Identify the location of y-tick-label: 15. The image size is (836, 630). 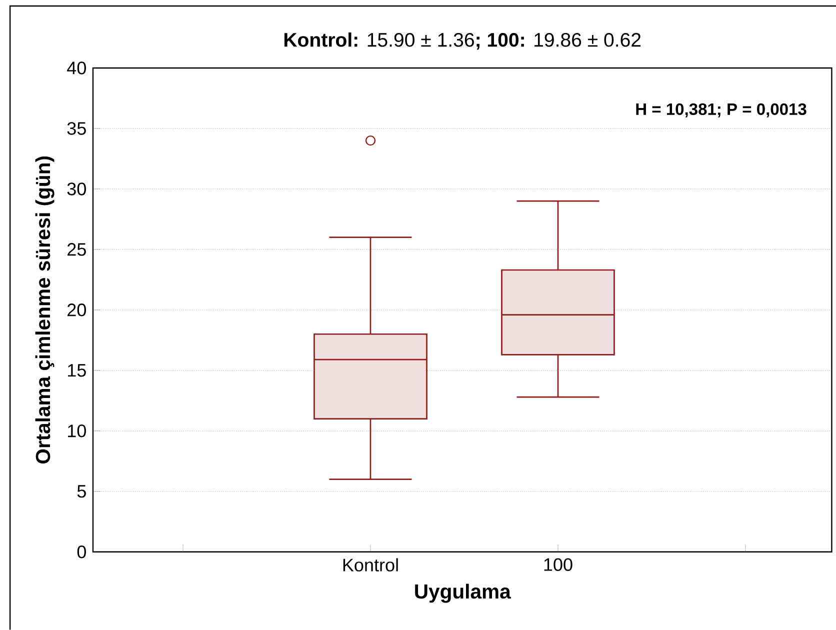
(77, 370).